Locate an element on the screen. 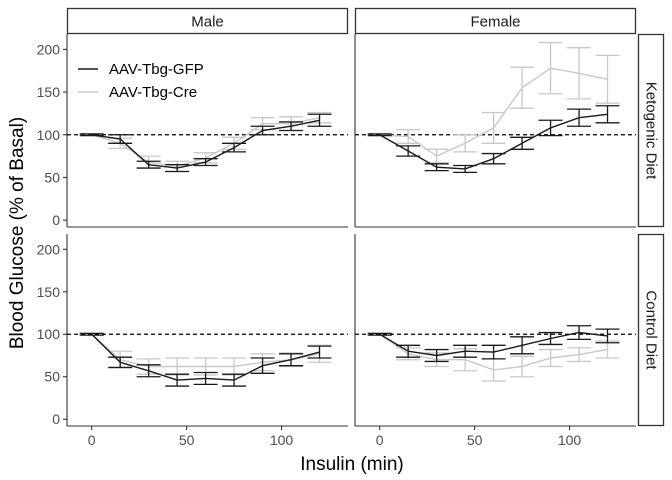  y-axis-title: Blood Glucose (% of Basal) is located at coordinates (17, 233).